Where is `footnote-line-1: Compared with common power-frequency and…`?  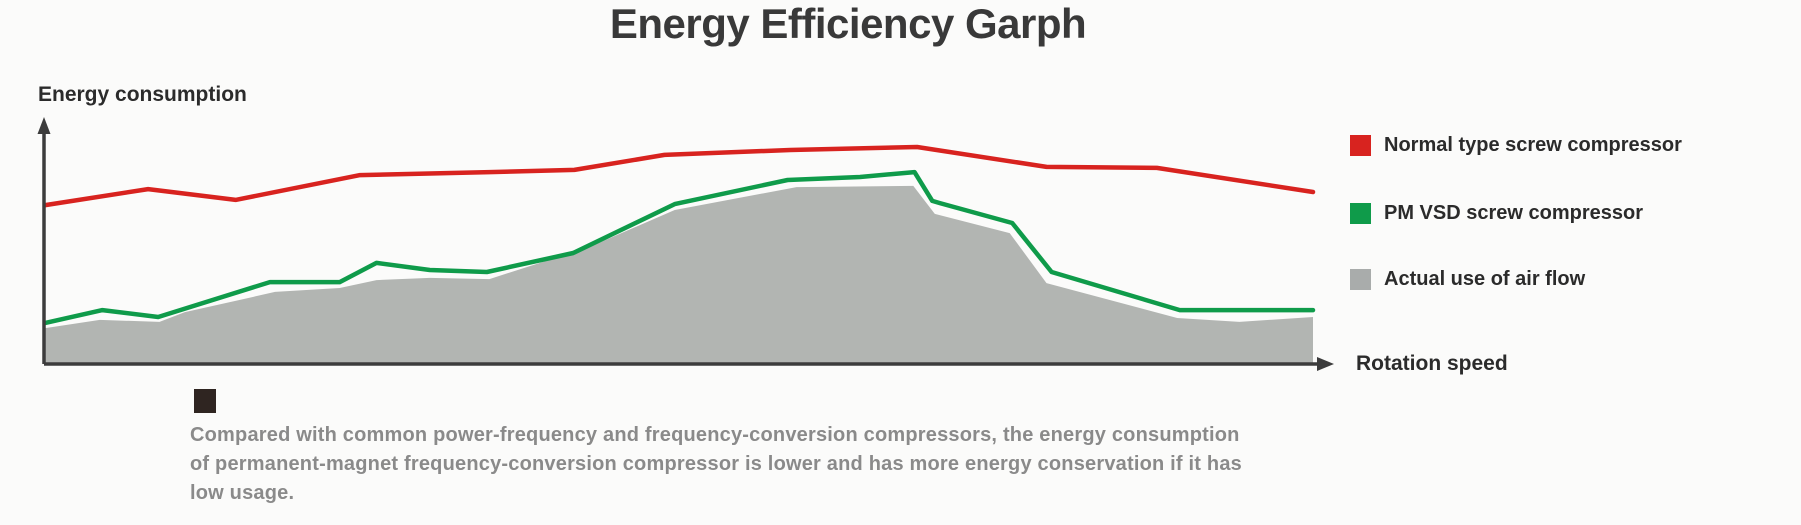 footnote-line-1: Compared with common power-frequency and… is located at coordinates (715, 435).